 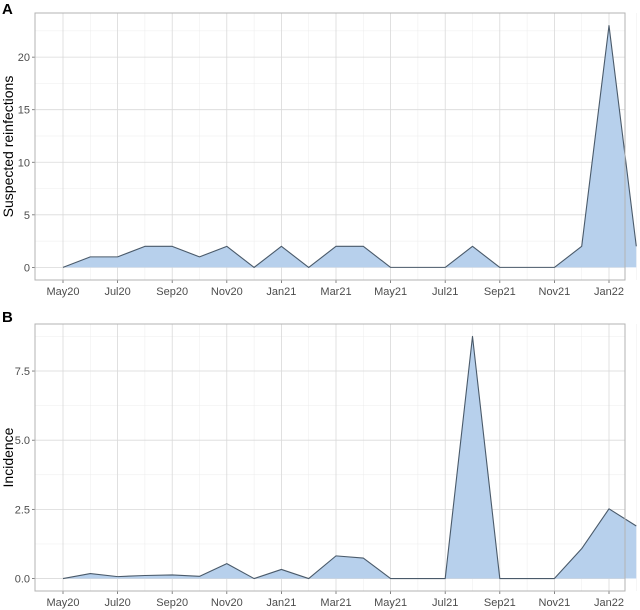 I want to click on y-tick-label: 5.0, so click(x=22, y=441).